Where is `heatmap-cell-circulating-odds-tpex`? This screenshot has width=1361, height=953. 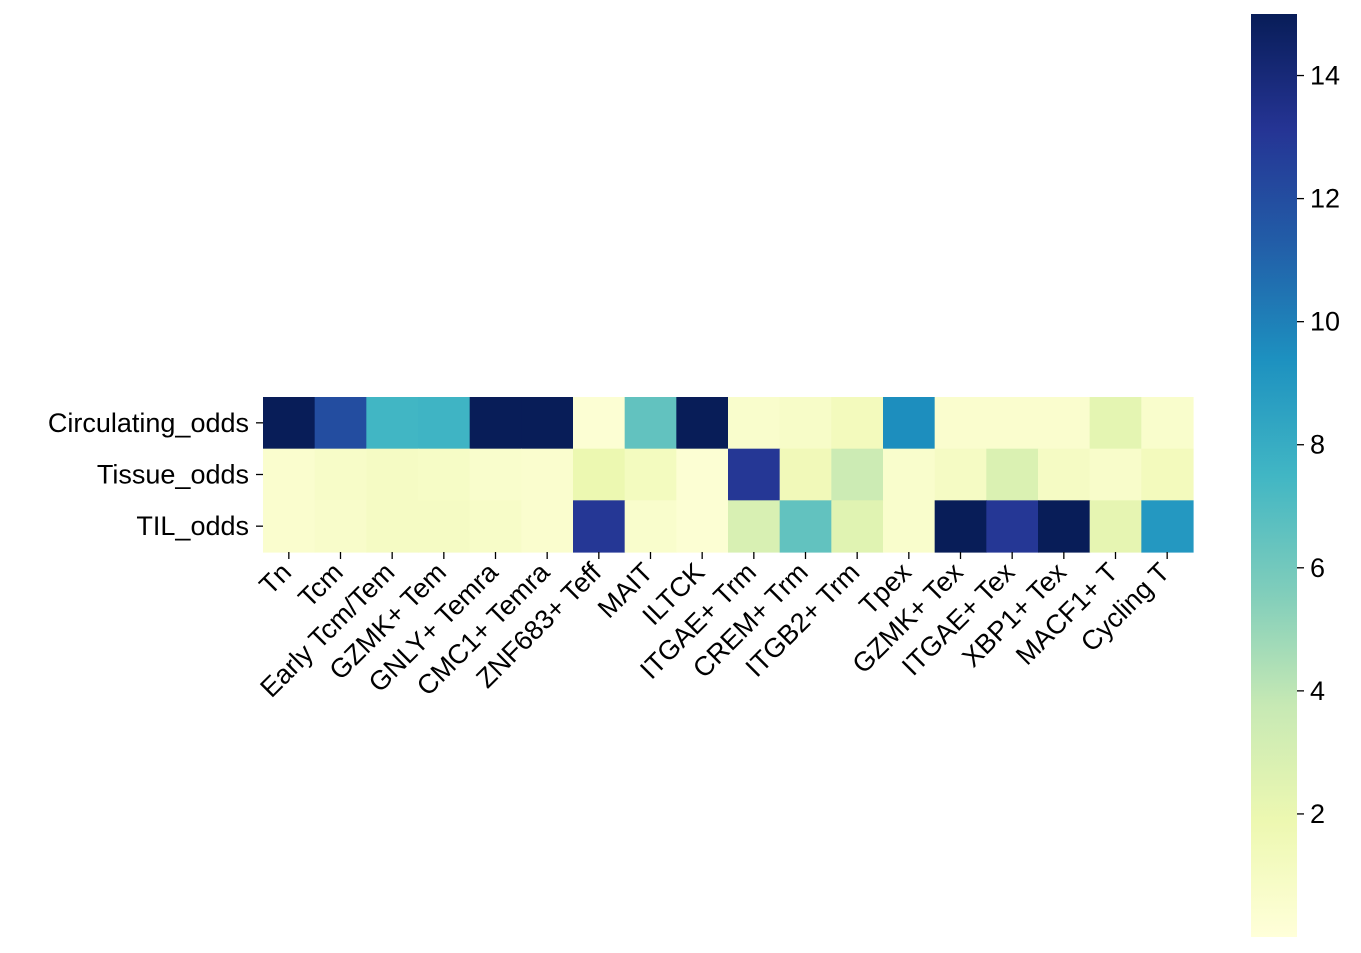
heatmap-cell-circulating-odds-tpex is located at coordinates (909, 423).